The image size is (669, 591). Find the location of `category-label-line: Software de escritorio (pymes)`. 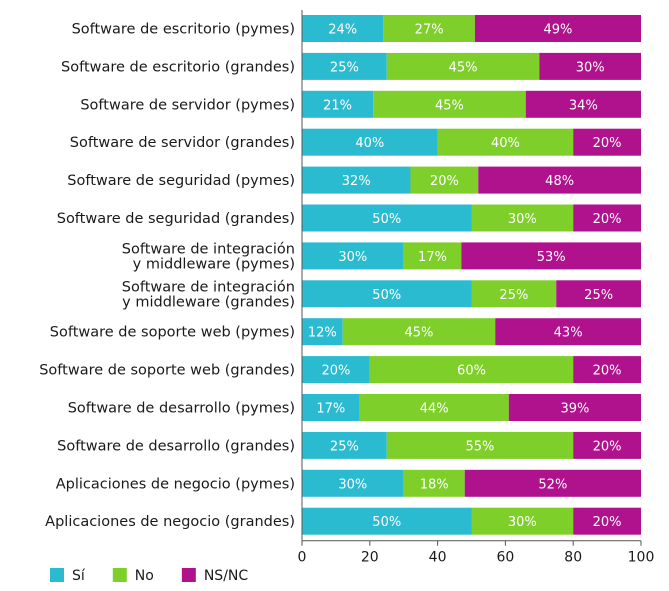

category-label-line: Software de escritorio (pymes) is located at coordinates (183, 30).